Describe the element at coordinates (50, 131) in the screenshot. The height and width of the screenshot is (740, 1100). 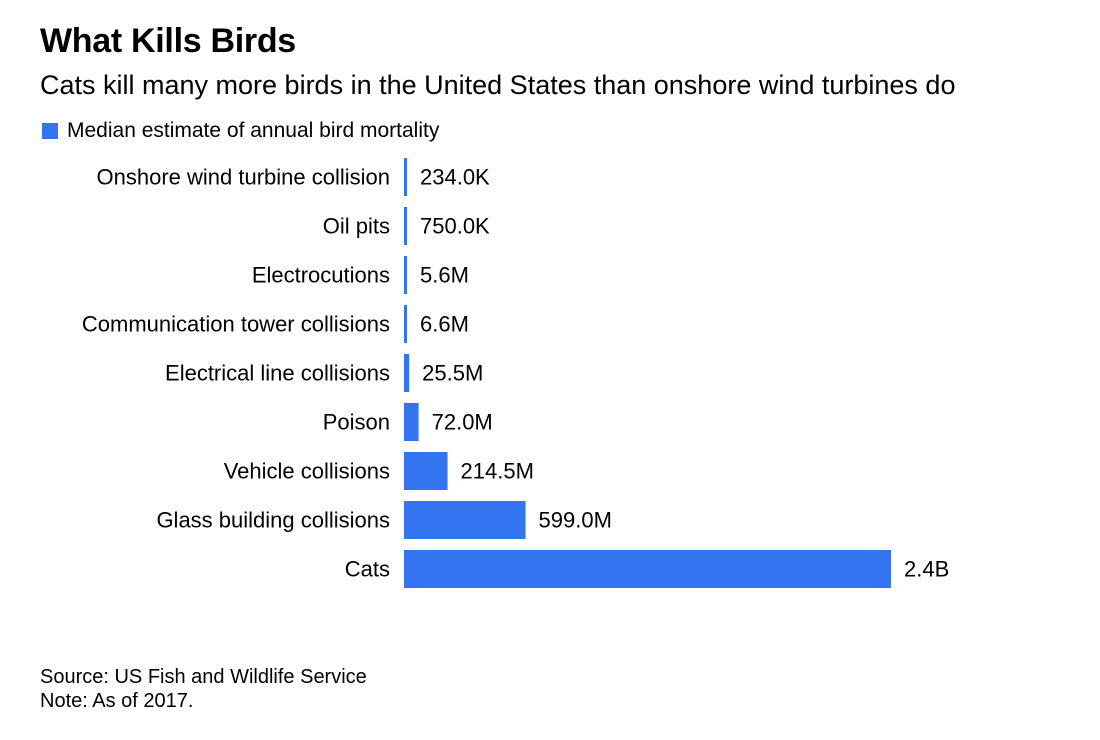
I see `legend-swatch` at that location.